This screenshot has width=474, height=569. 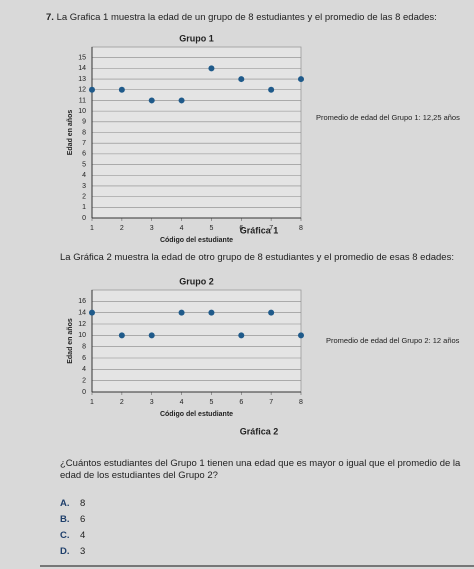 What do you see at coordinates (50, 17) in the screenshot?
I see `question-number: 7.` at bounding box center [50, 17].